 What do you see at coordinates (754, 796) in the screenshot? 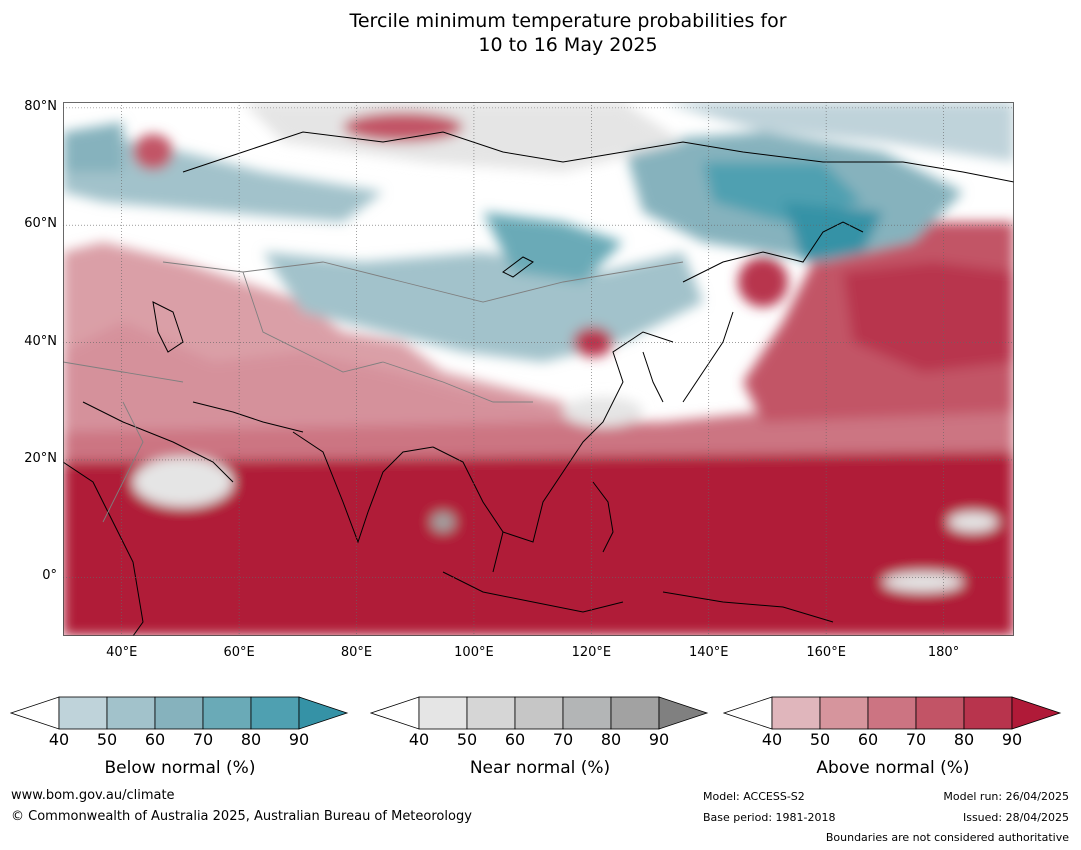
I see `model-text: Model: ACCESS-S2` at bounding box center [754, 796].